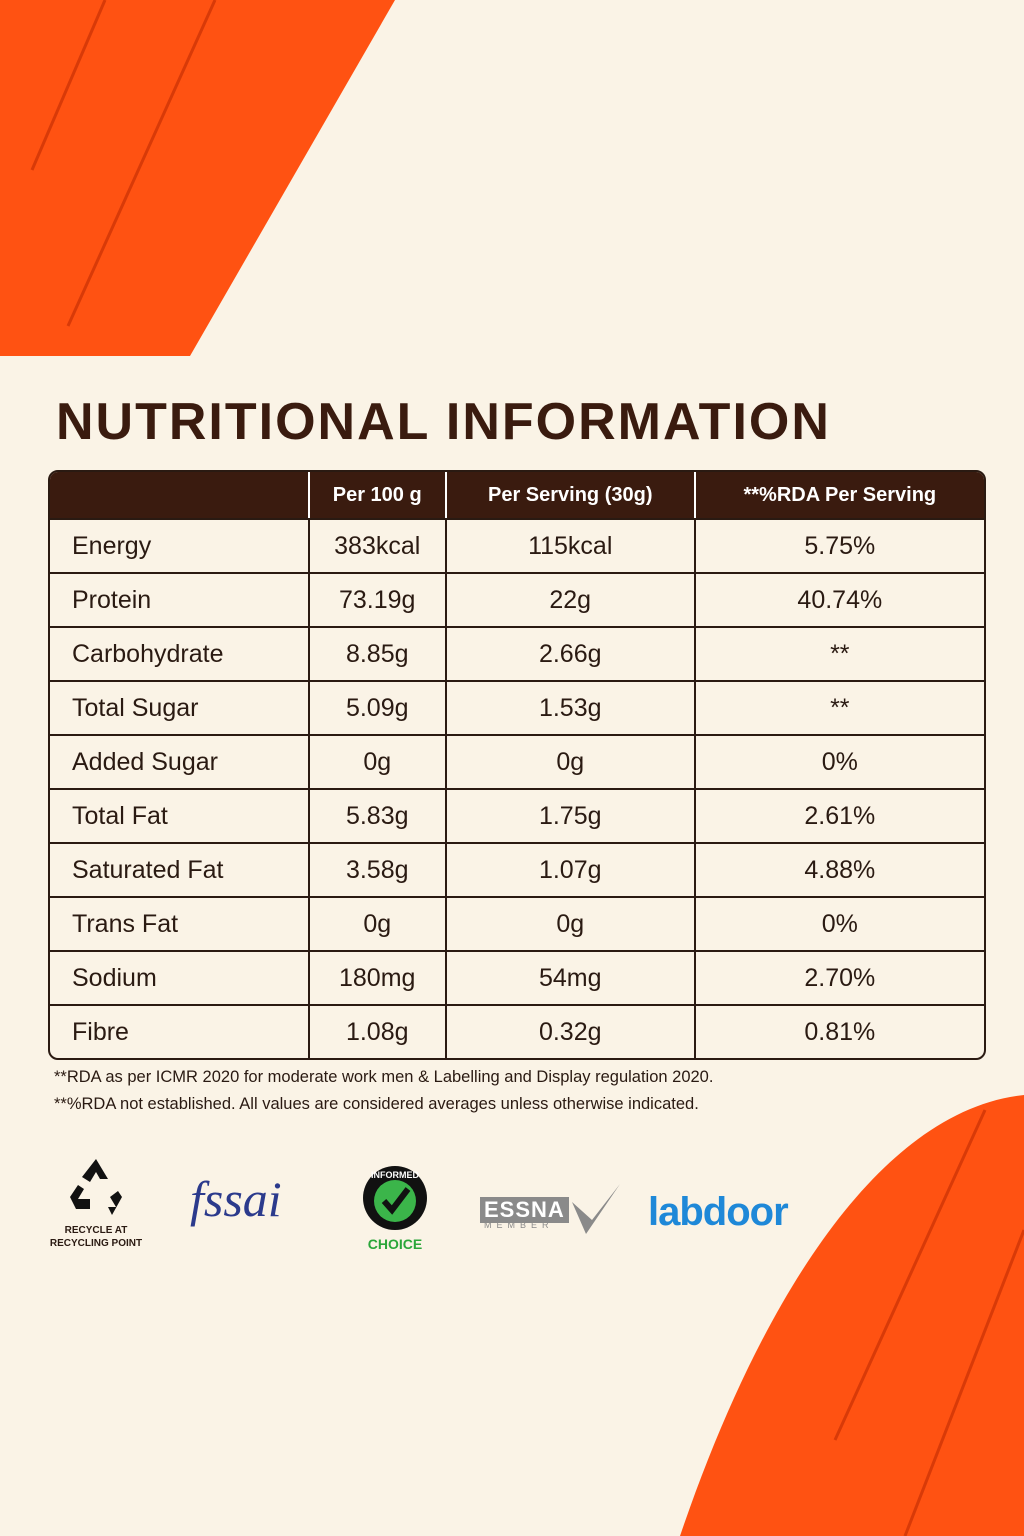 Image resolution: width=1024 pixels, height=1536 pixels. What do you see at coordinates (179, 599) in the screenshot?
I see `nutrient-name: Protein` at bounding box center [179, 599].